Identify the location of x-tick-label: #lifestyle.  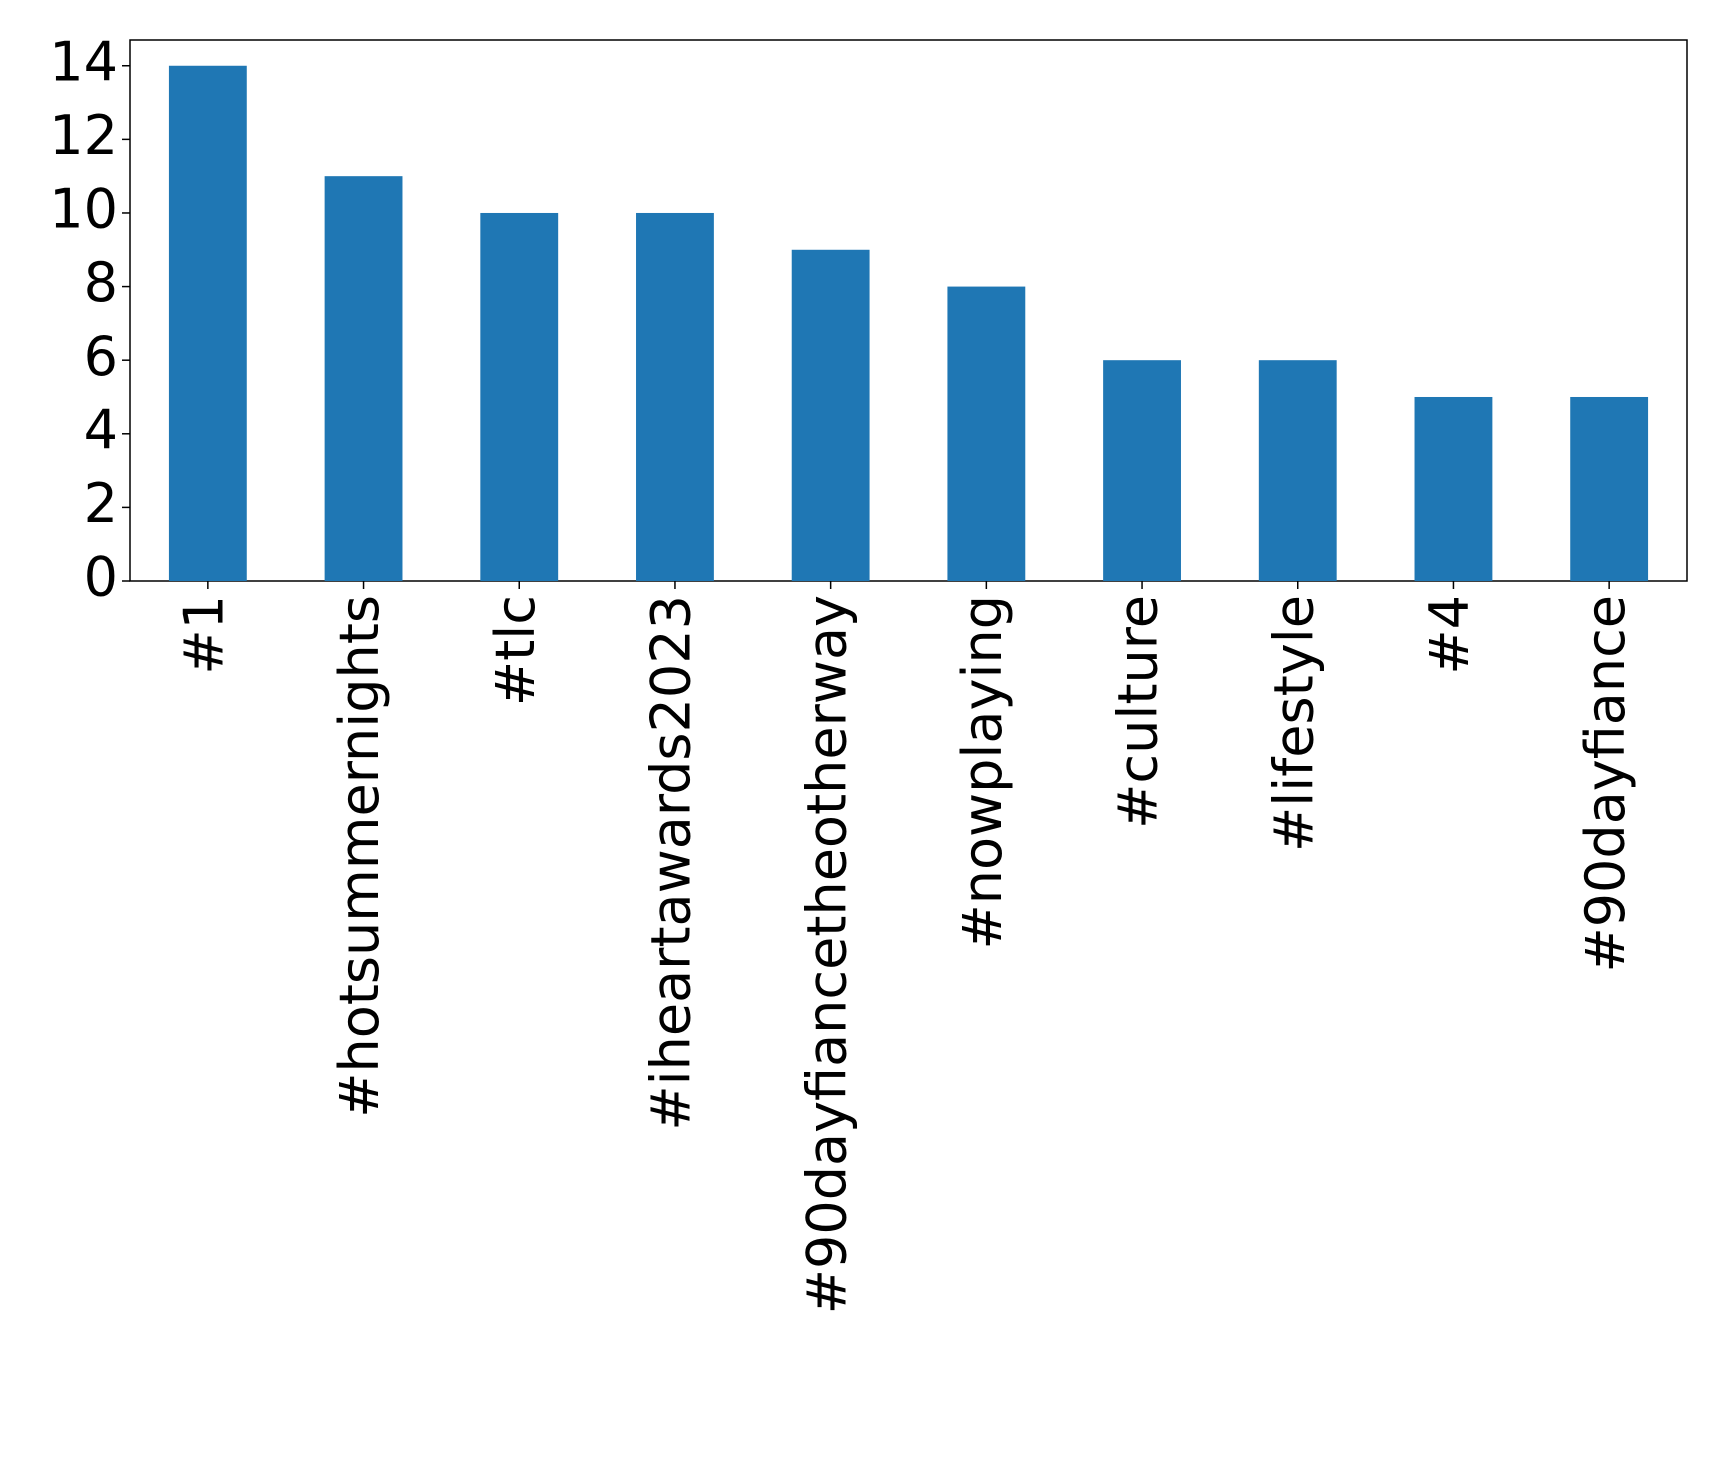
(1293, 723).